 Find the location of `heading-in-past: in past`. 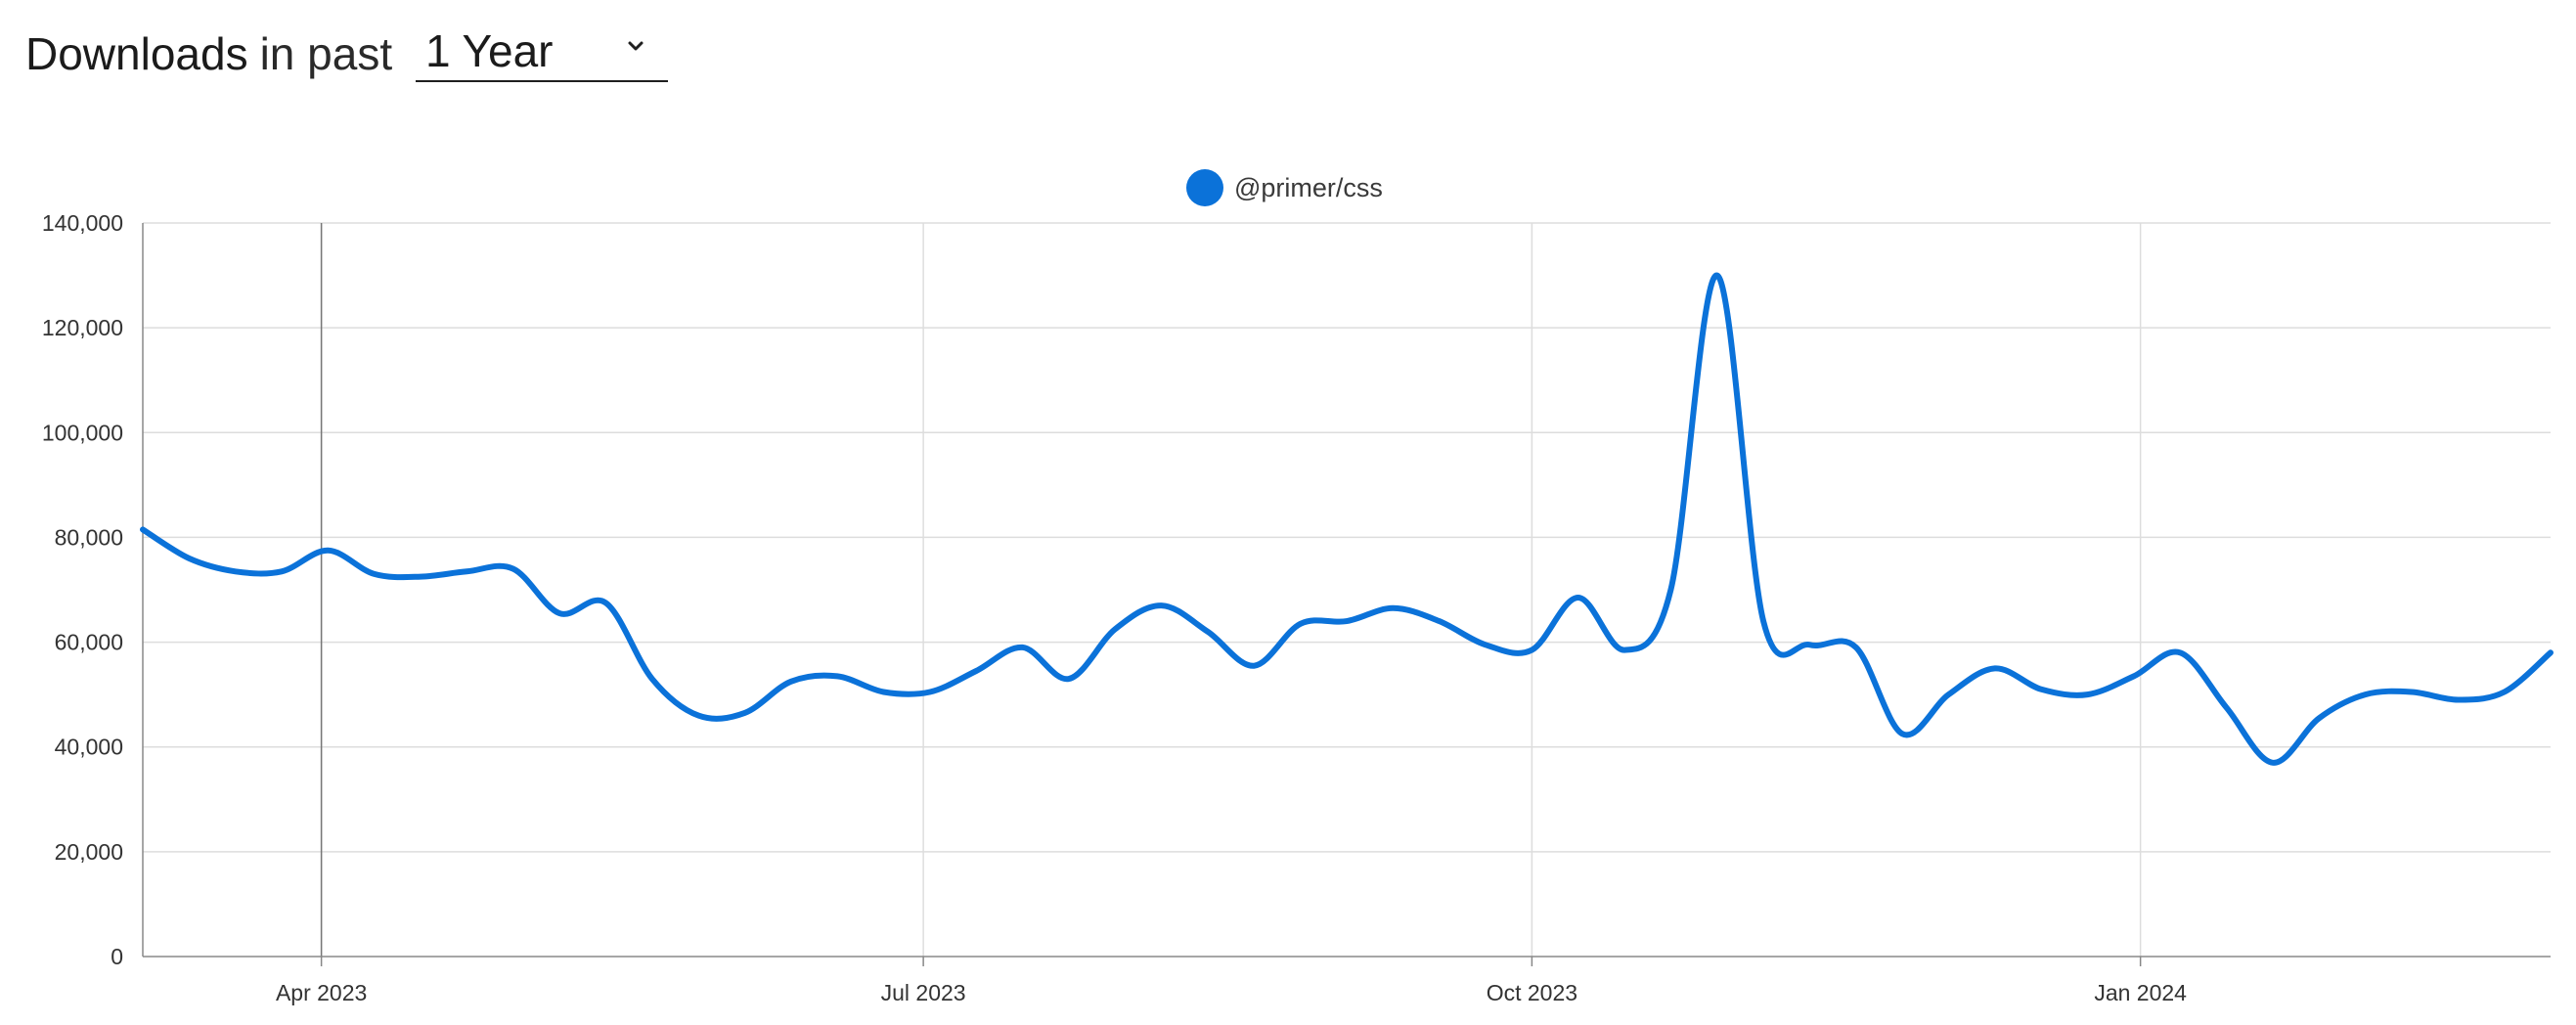

heading-in-past: in past is located at coordinates (326, 53).